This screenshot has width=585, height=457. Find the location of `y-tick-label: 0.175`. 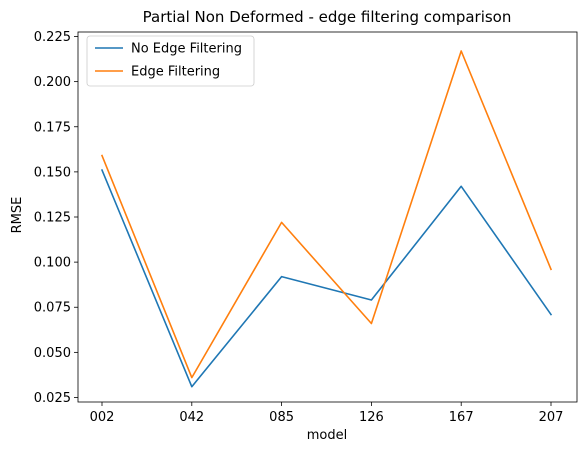

y-tick-label: 0.175 is located at coordinates (52, 127).